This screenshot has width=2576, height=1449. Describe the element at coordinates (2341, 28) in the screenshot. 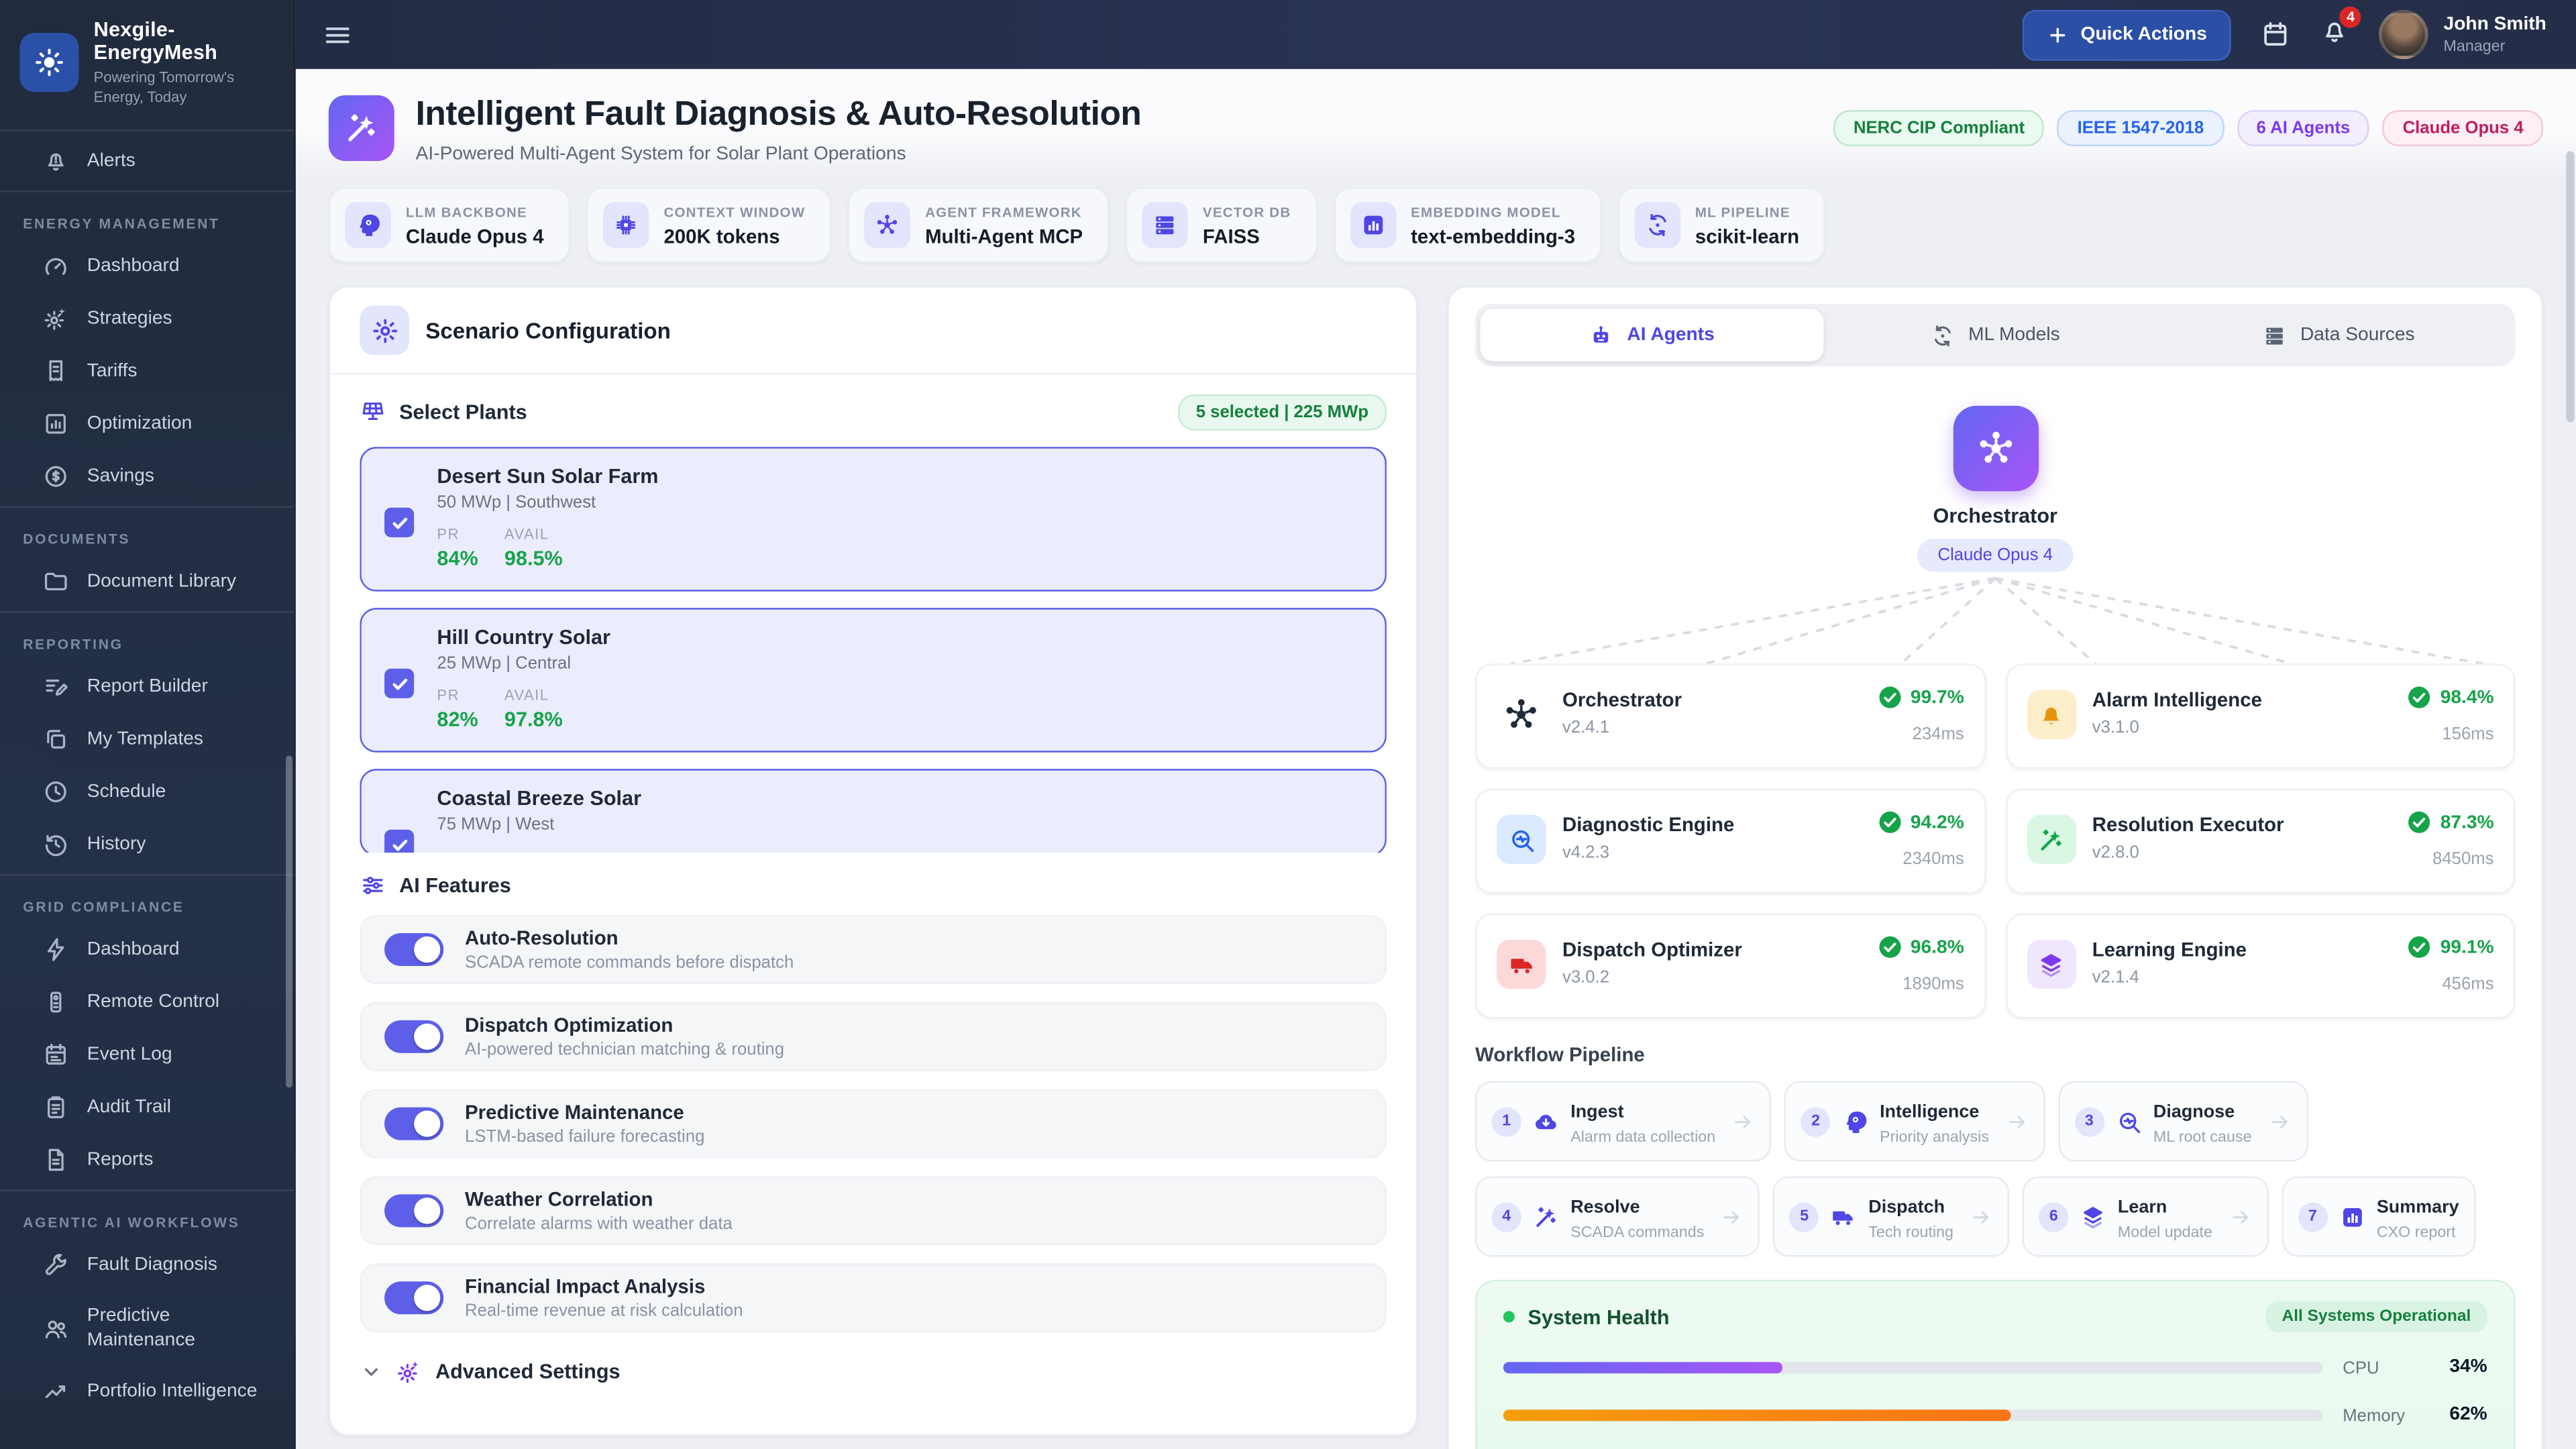

I see `notifications-button: 4` at that location.